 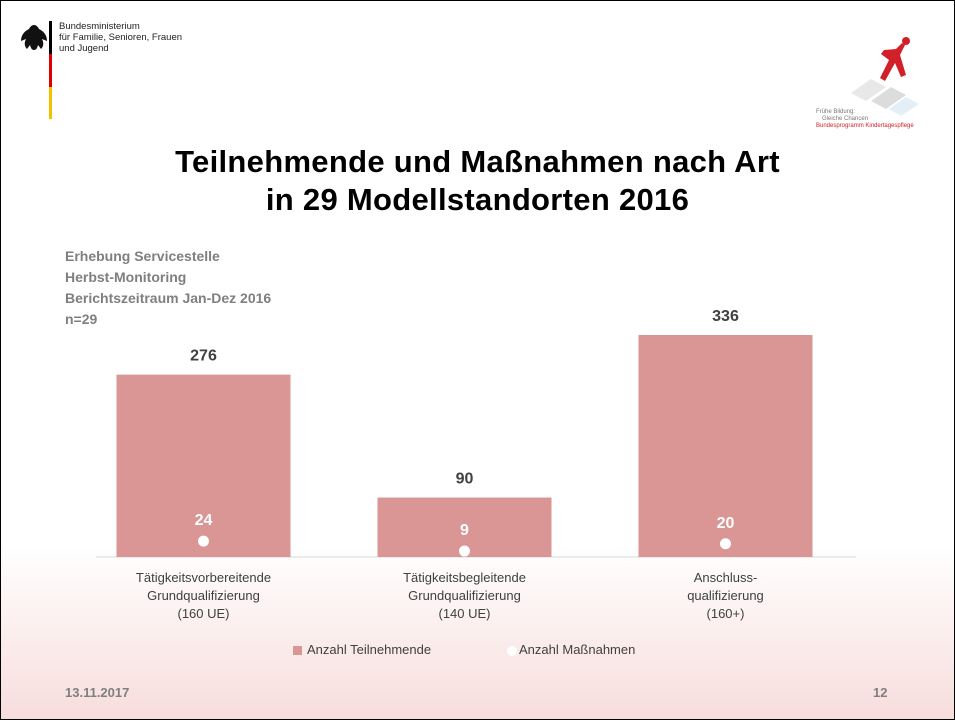 What do you see at coordinates (577, 649) in the screenshot?
I see `legend-label: Anzahl Maßnahmen` at bounding box center [577, 649].